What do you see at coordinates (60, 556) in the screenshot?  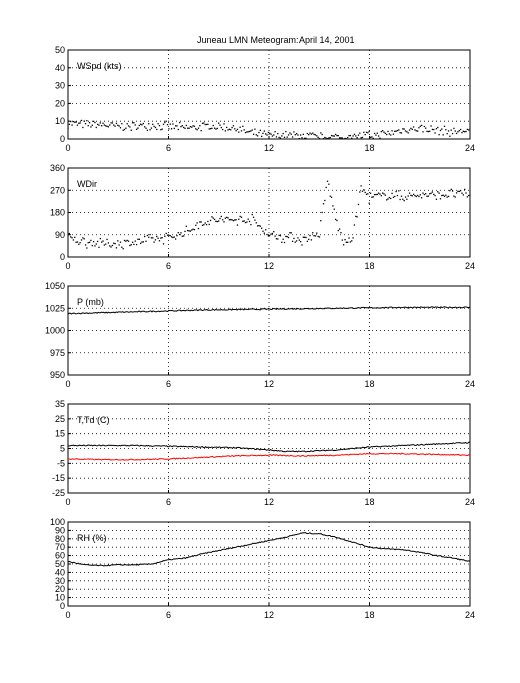 I see `y-tick-label: 60` at bounding box center [60, 556].